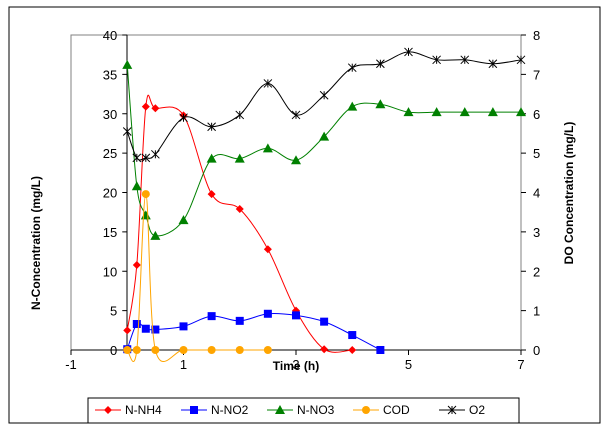 The width and height of the screenshot is (607, 430). Describe the element at coordinates (197, 276) in the screenshot. I see `series-cod` at that location.